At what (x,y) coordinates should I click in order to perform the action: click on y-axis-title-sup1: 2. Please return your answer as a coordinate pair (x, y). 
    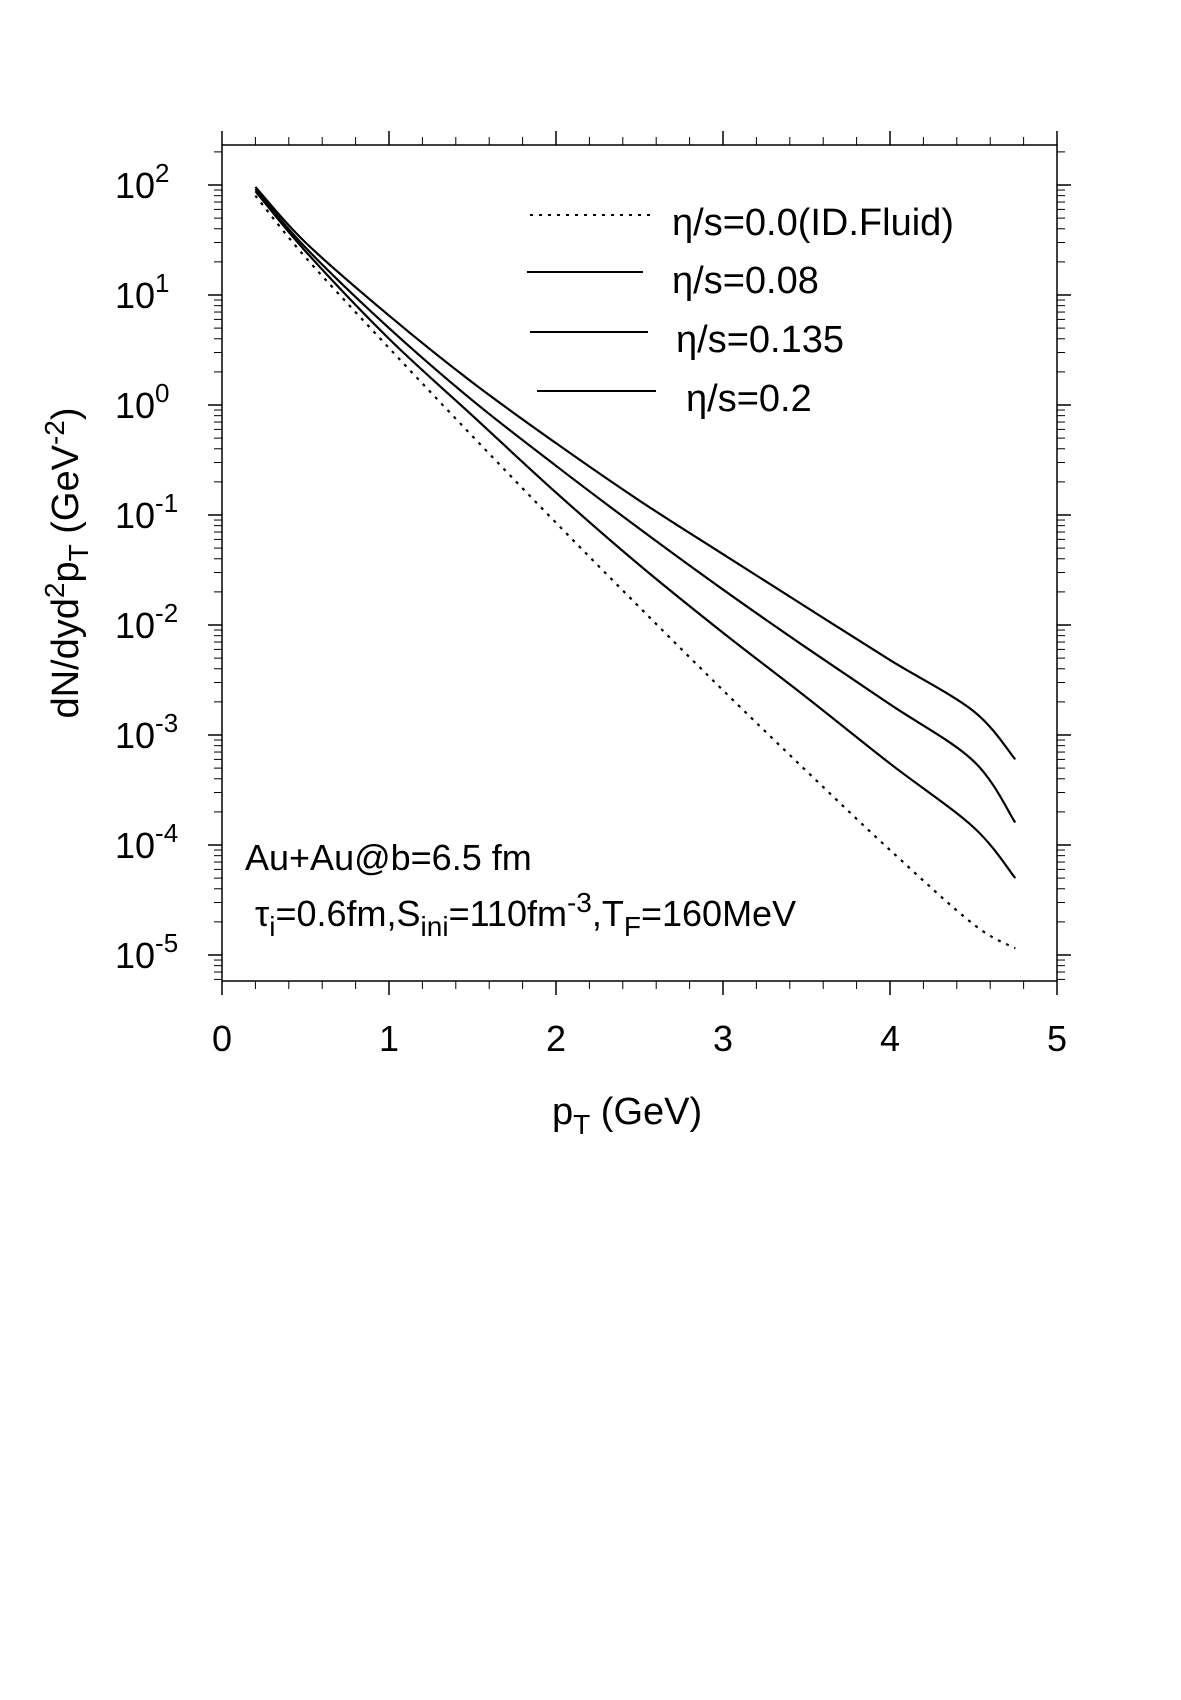
    Looking at the image, I should click on (54, 591).